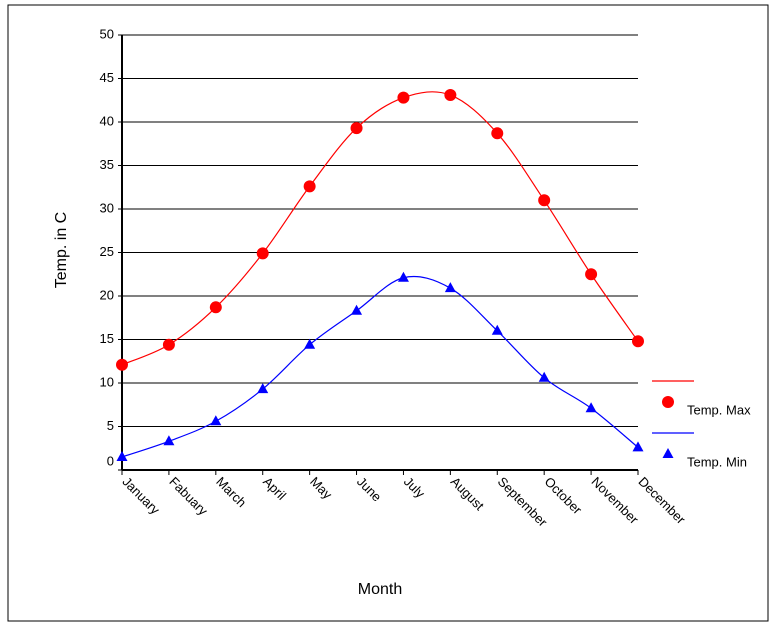 The height and width of the screenshot is (626, 775). What do you see at coordinates (107, 251) in the screenshot?
I see `y-tick-label: 25` at bounding box center [107, 251].